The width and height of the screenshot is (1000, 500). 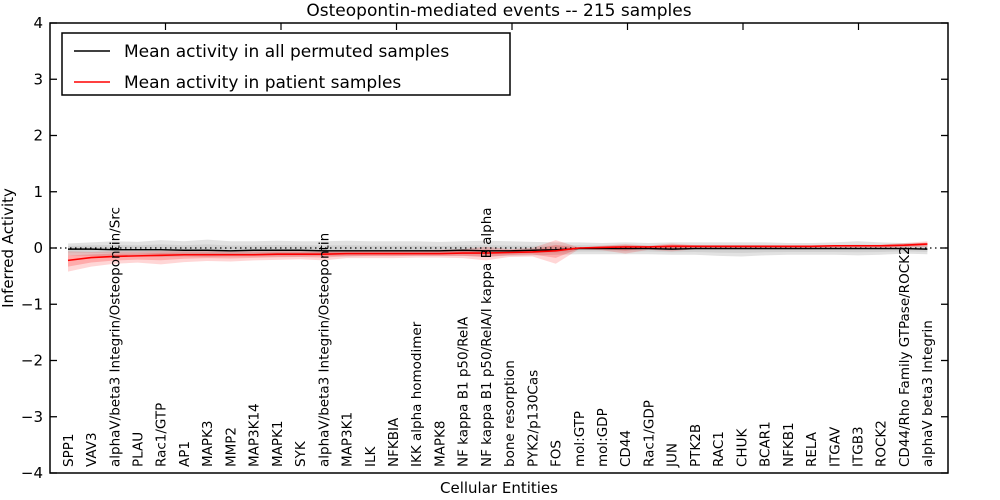 I want to click on y-tick-label: 1, so click(x=38, y=192).